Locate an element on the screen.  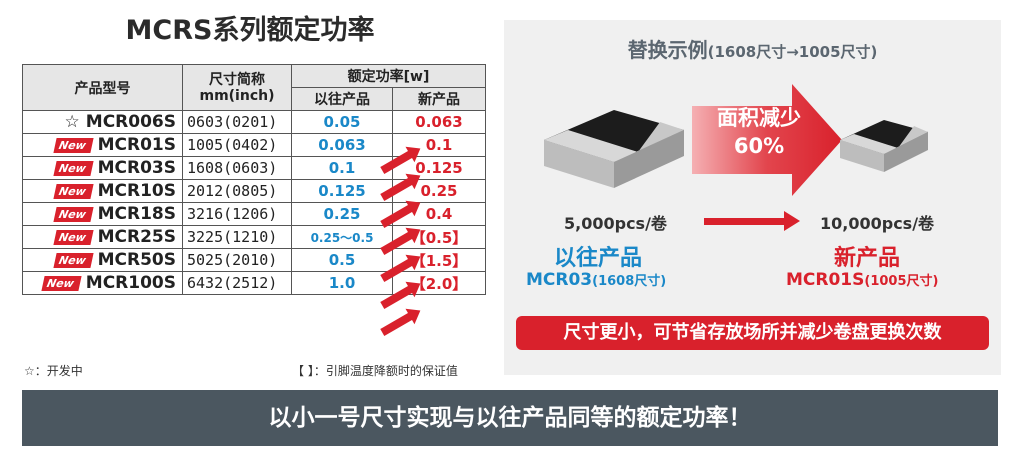
old-power-cell: 1.0 is located at coordinates (342, 283).